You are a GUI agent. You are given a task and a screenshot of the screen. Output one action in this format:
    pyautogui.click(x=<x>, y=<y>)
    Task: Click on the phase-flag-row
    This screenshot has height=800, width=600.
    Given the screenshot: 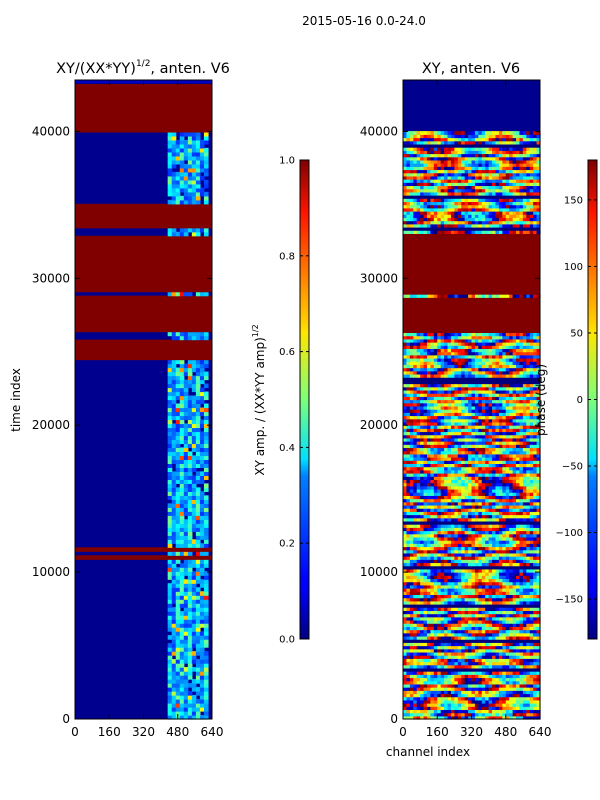 What is the action you would take?
    pyautogui.click(x=471, y=567)
    